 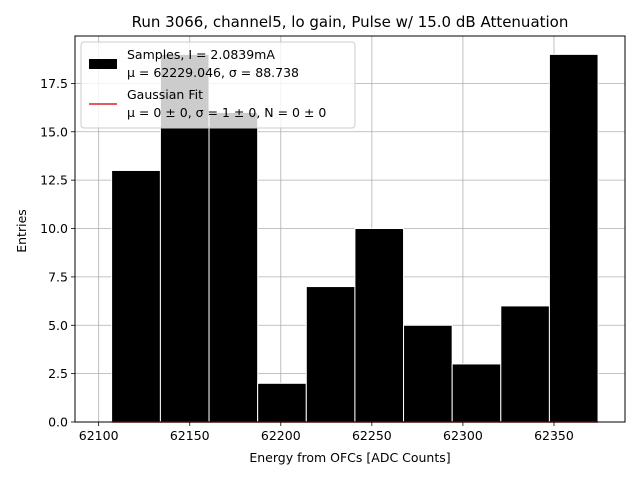 What do you see at coordinates (58, 373) in the screenshot?
I see `y-tick-label: 2.5` at bounding box center [58, 373].